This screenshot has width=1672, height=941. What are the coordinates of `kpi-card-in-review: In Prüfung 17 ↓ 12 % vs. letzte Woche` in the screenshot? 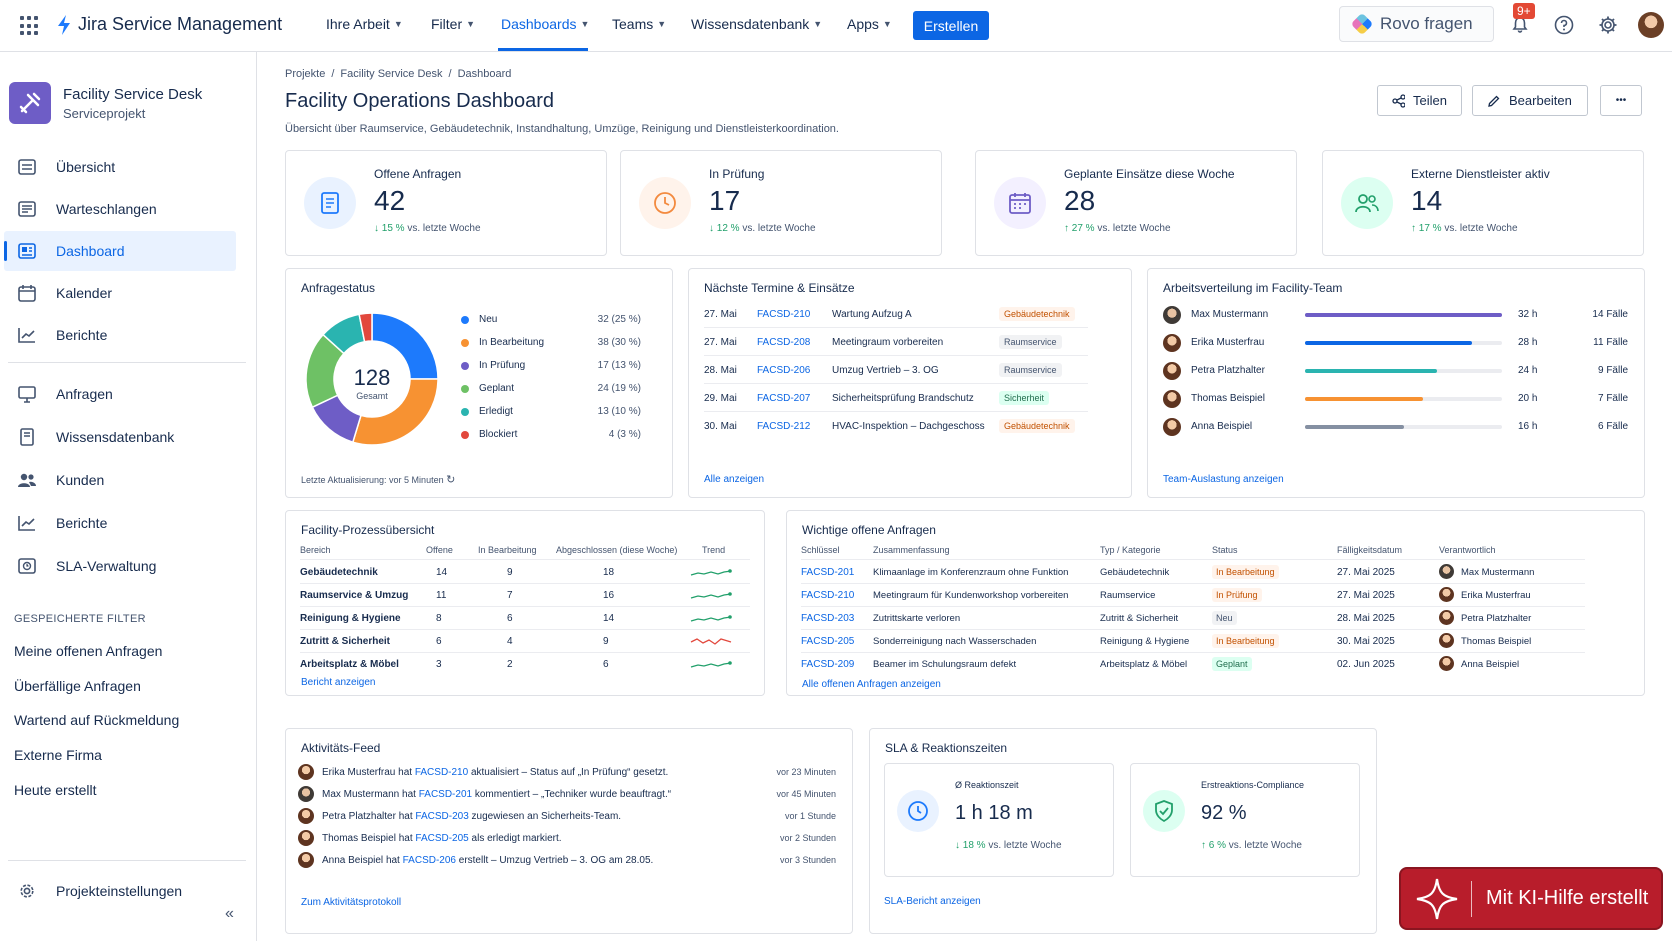 It's located at (781, 203).